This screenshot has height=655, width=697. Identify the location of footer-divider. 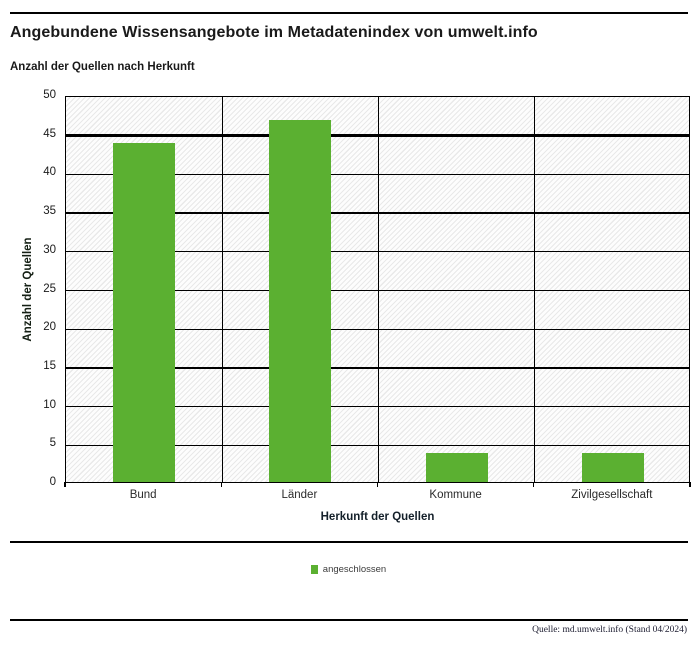
(349, 620).